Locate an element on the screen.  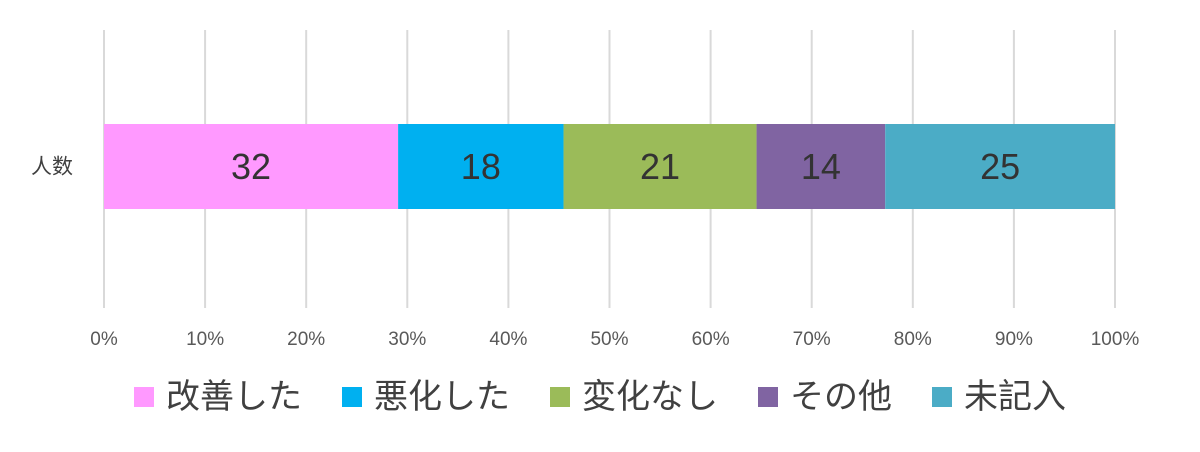
x-tick-label: 50% is located at coordinates (609, 339).